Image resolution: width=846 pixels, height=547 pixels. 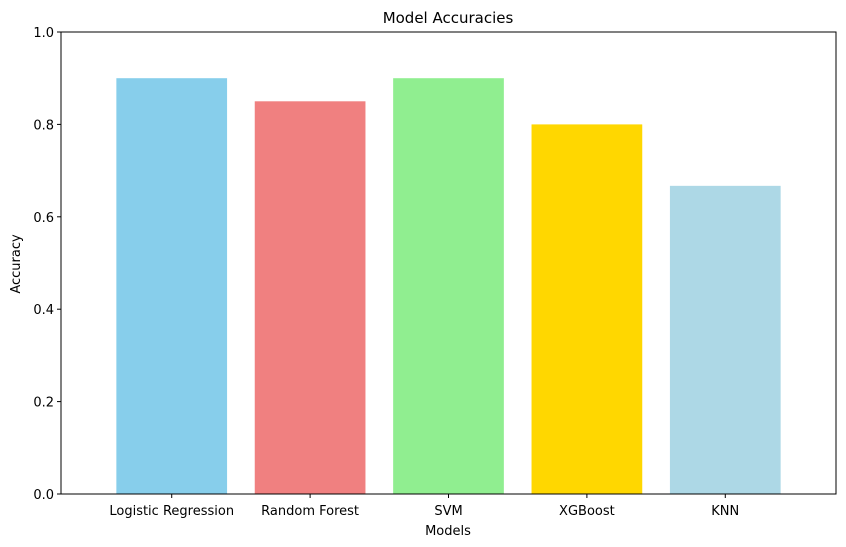 What do you see at coordinates (725, 339) in the screenshot?
I see `bar-knn` at bounding box center [725, 339].